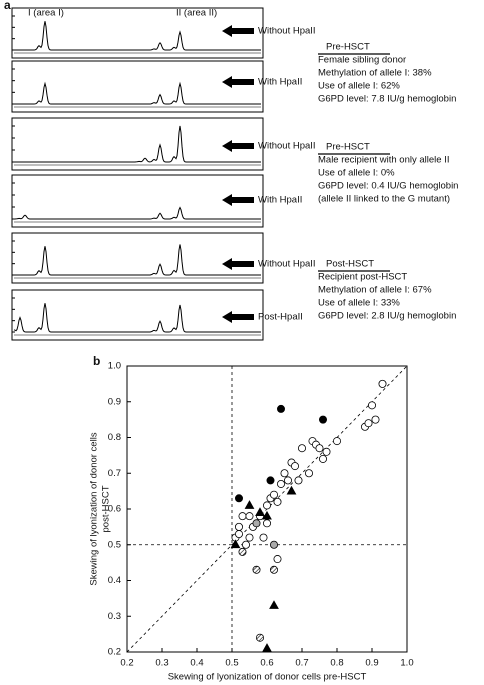 This screenshot has height=685, width=484. Describe the element at coordinates (387, 99) in the screenshot. I see `note-line: G6PD level: 7.8 IU/g hemoglobin` at that location.